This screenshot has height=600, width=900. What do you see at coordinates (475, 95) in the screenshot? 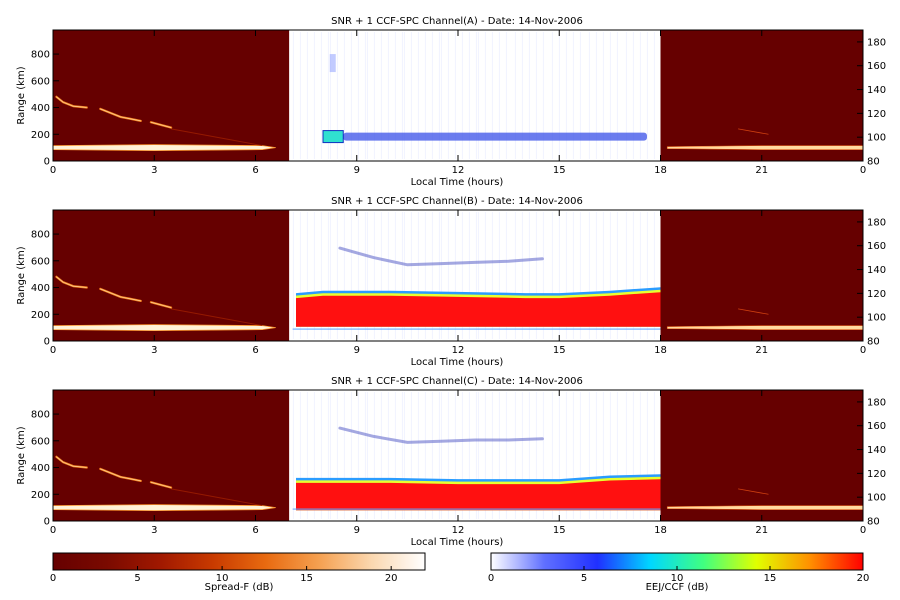
I see `ccf-region` at bounding box center [475, 95].